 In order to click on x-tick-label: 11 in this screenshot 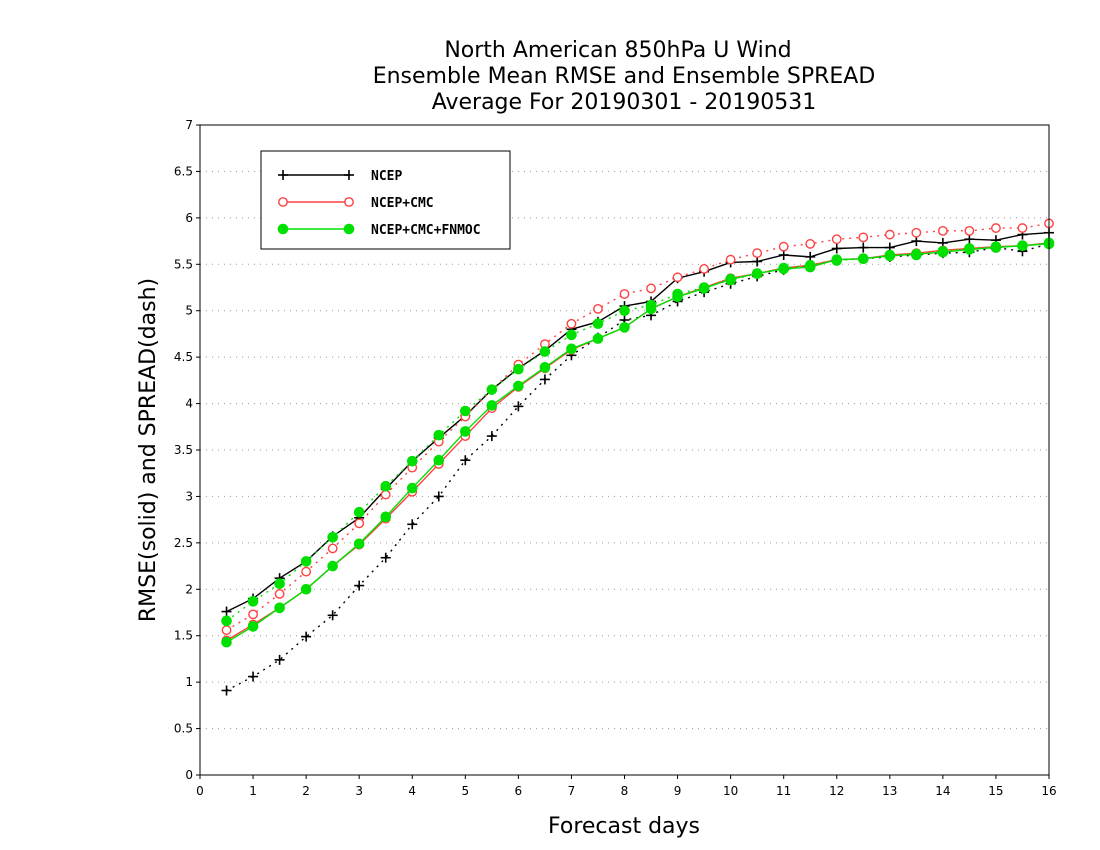, I will do `click(783, 791)`.